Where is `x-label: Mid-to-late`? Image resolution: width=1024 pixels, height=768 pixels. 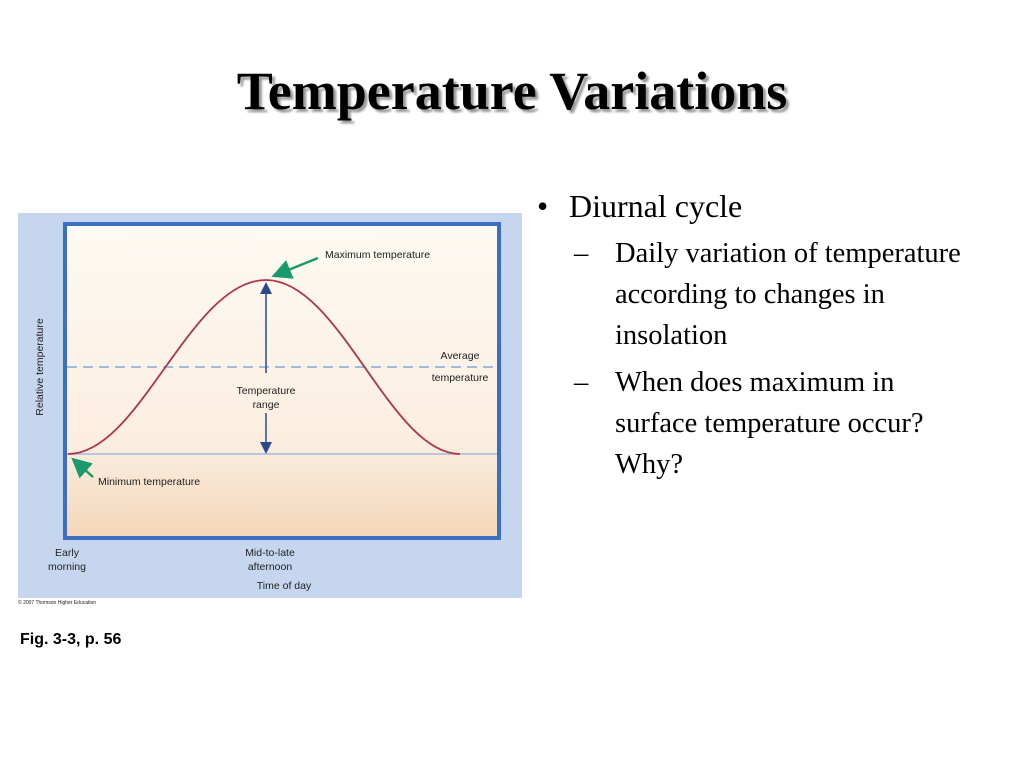 x-label: Mid-to-late is located at coordinates (270, 553).